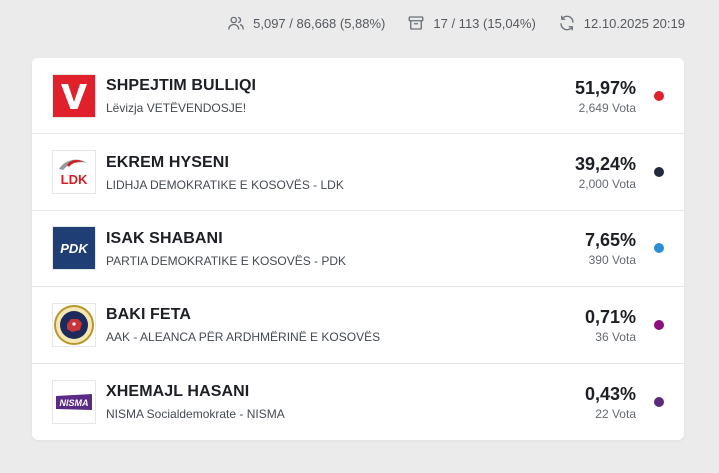 This screenshot has height=473, width=719. What do you see at coordinates (319, 23) in the screenshot?
I see `voters-count: 5,097 / 86,668 (5,88%)` at bounding box center [319, 23].